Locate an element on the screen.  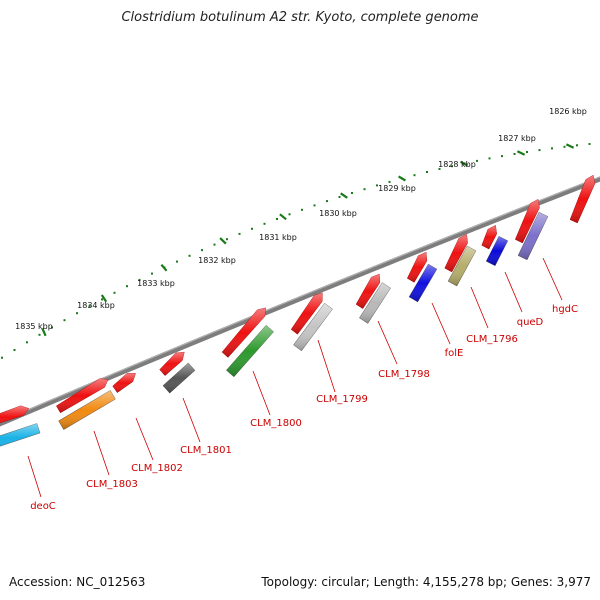
gene-label: CLM_1796 is located at coordinates (492, 339).